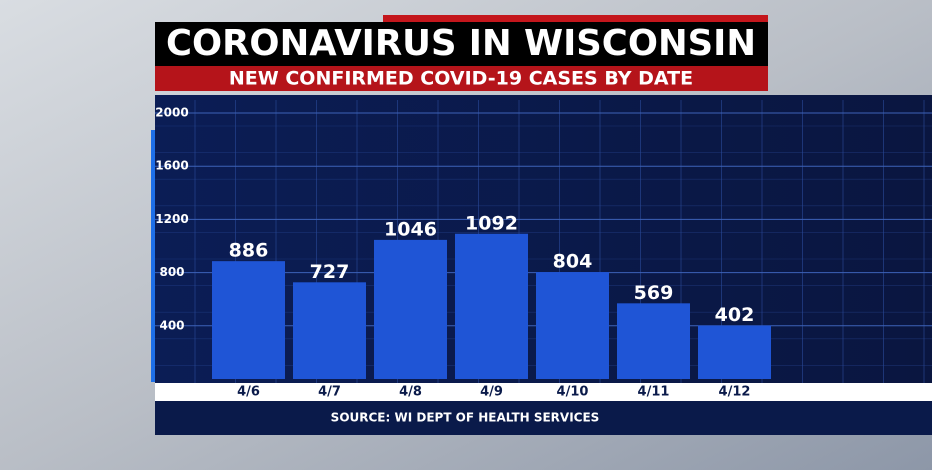 This screenshot has width=932, height=470. I want to click on left-accent, so click(153, 256).